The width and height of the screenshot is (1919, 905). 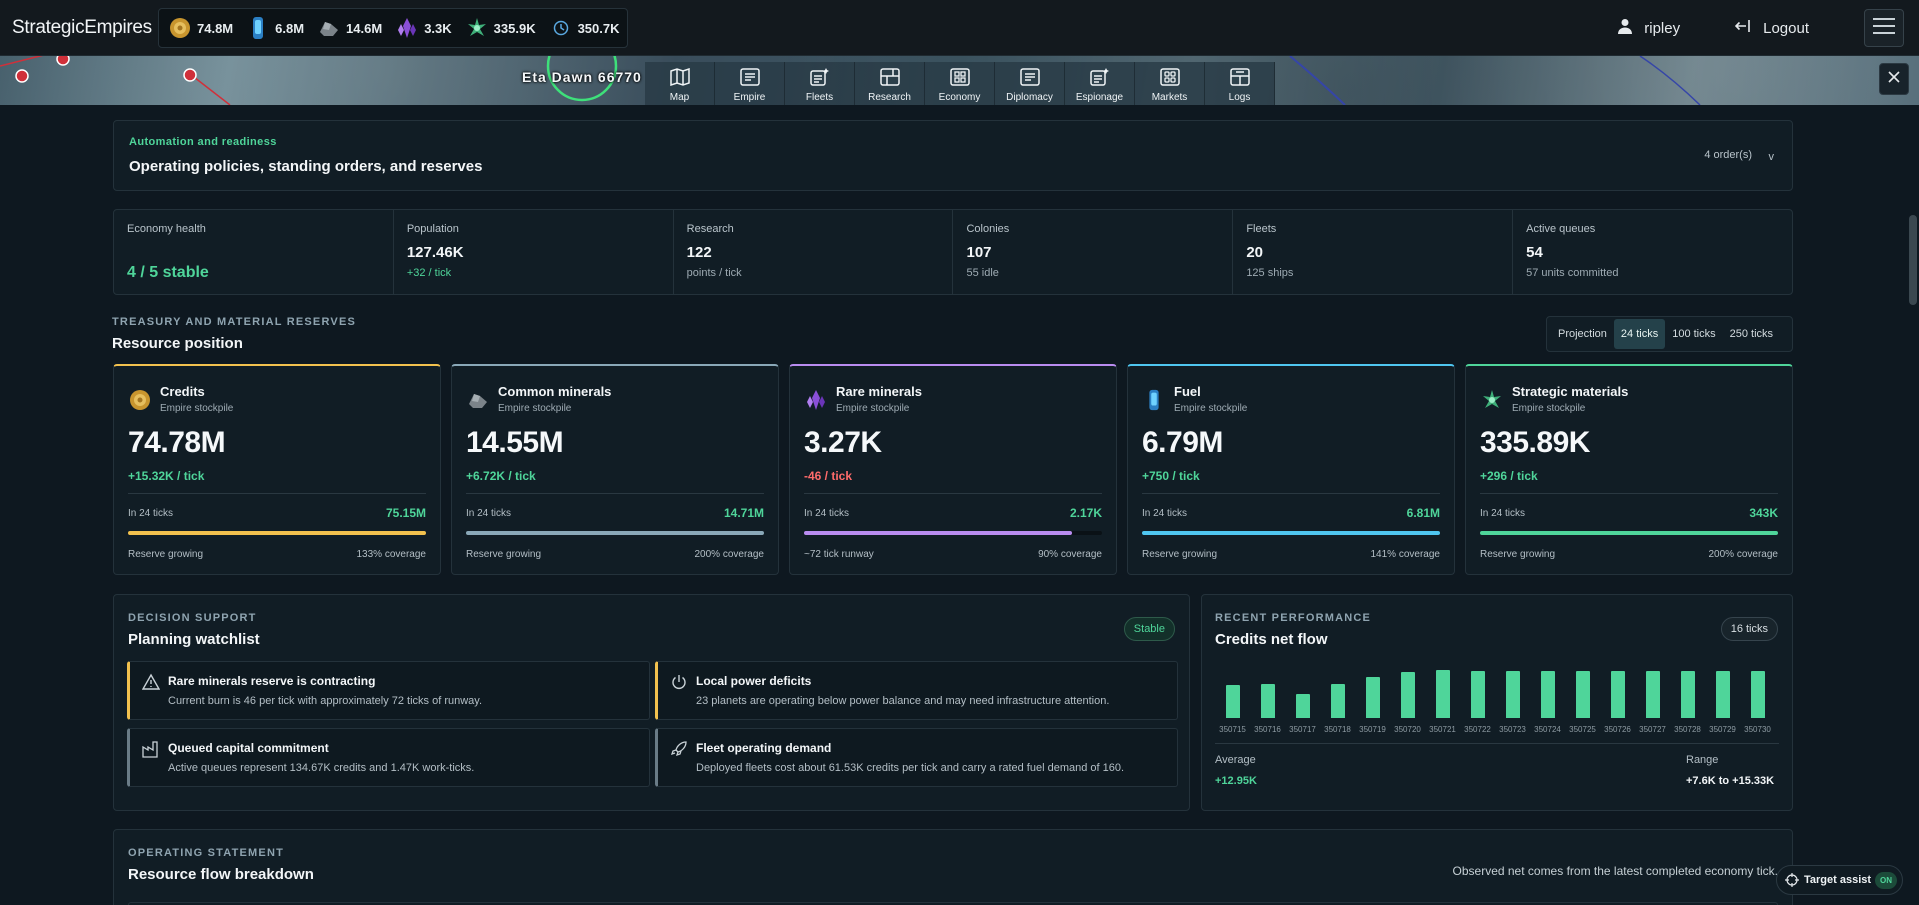 I want to click on ticks-badge: 16 ticks, so click(x=1749, y=629).